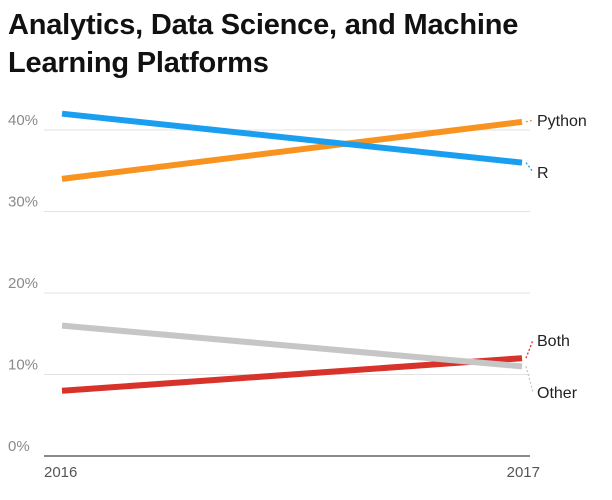 Image resolution: width=612 pixels, height=500 pixels. I want to click on leader-line-python, so click(529, 121).